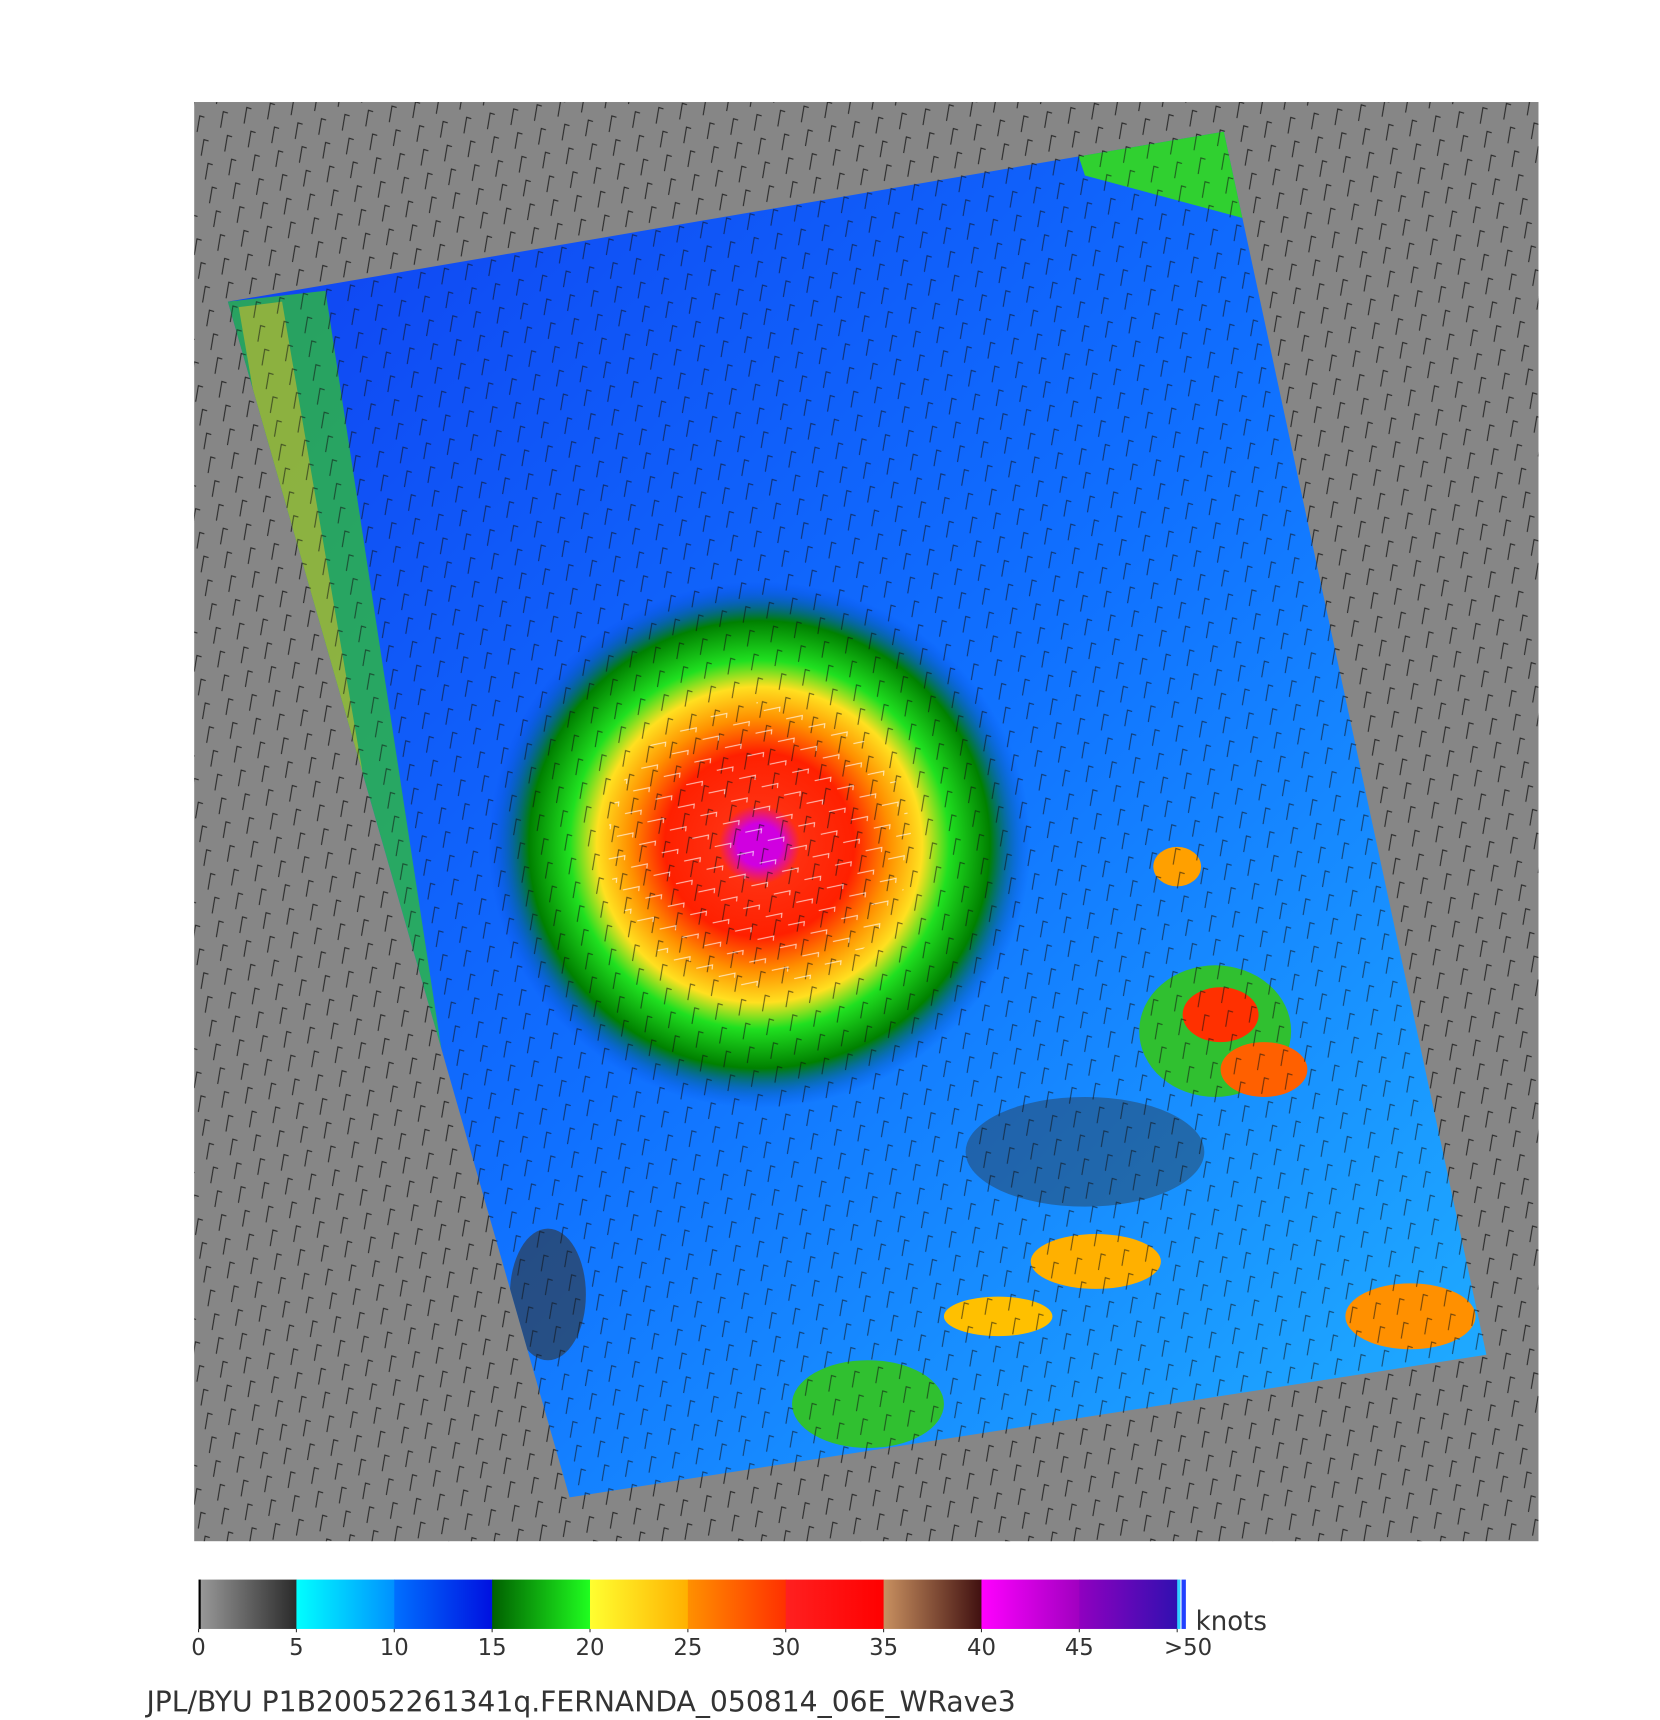  I want to click on colorbar-tick-label: >50, so click(1188, 1648).